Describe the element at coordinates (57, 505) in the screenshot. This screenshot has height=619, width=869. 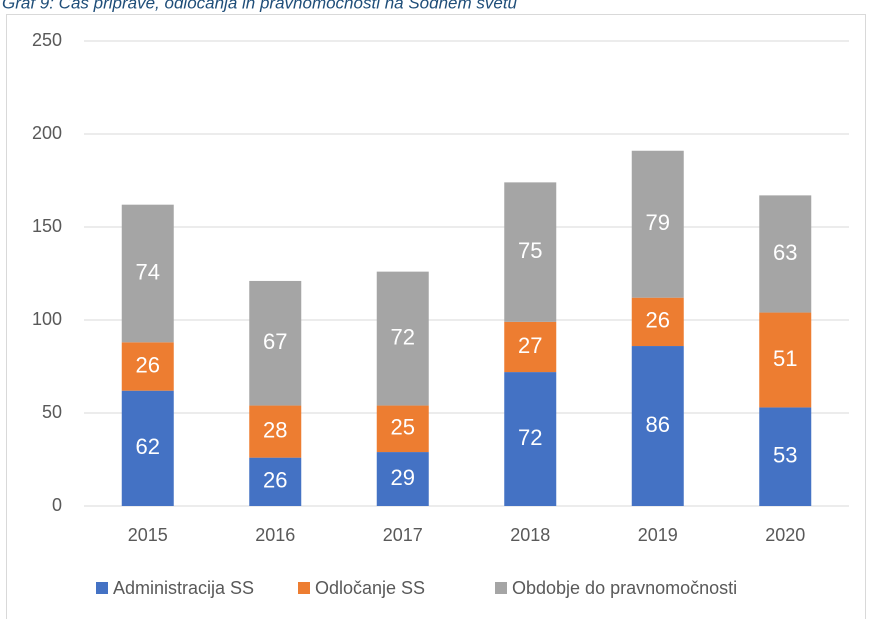
I see `y-tick-label: 0` at that location.